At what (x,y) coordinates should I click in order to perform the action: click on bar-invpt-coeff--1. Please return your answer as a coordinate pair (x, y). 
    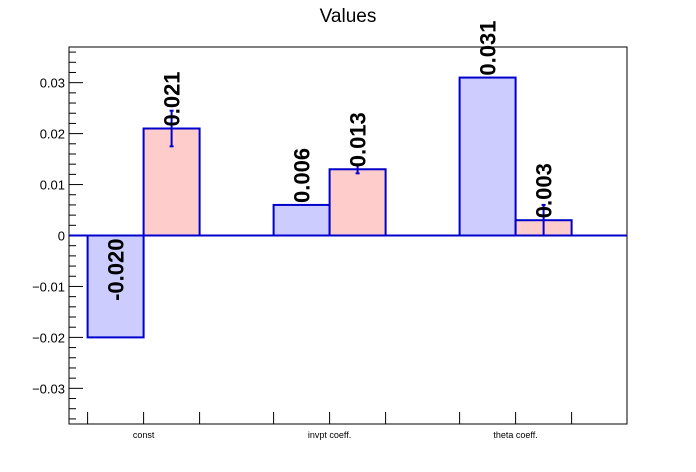
    Looking at the image, I should click on (301, 220).